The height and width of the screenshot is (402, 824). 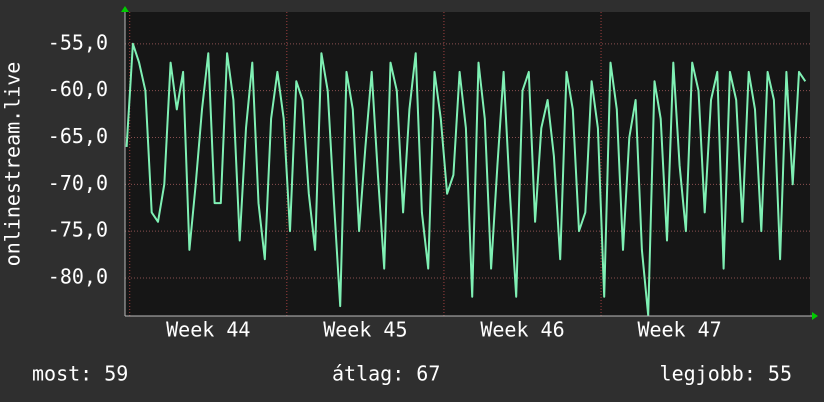 I want to click on y-axis-label: onlinestream.live, so click(x=13, y=164).